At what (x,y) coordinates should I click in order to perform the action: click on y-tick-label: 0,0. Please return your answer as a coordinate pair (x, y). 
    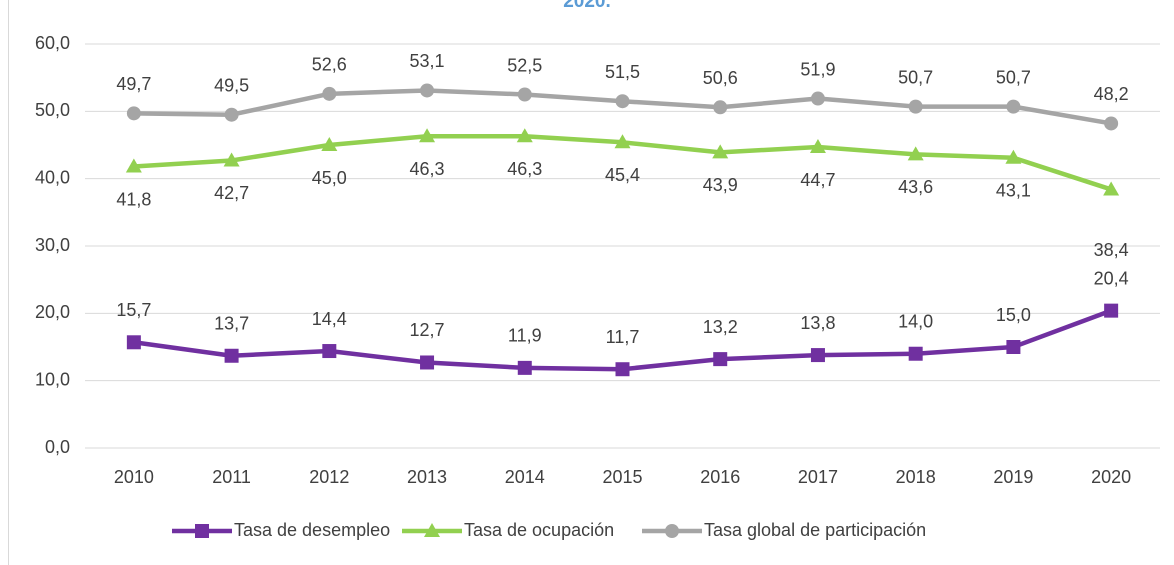
    Looking at the image, I should click on (57, 447).